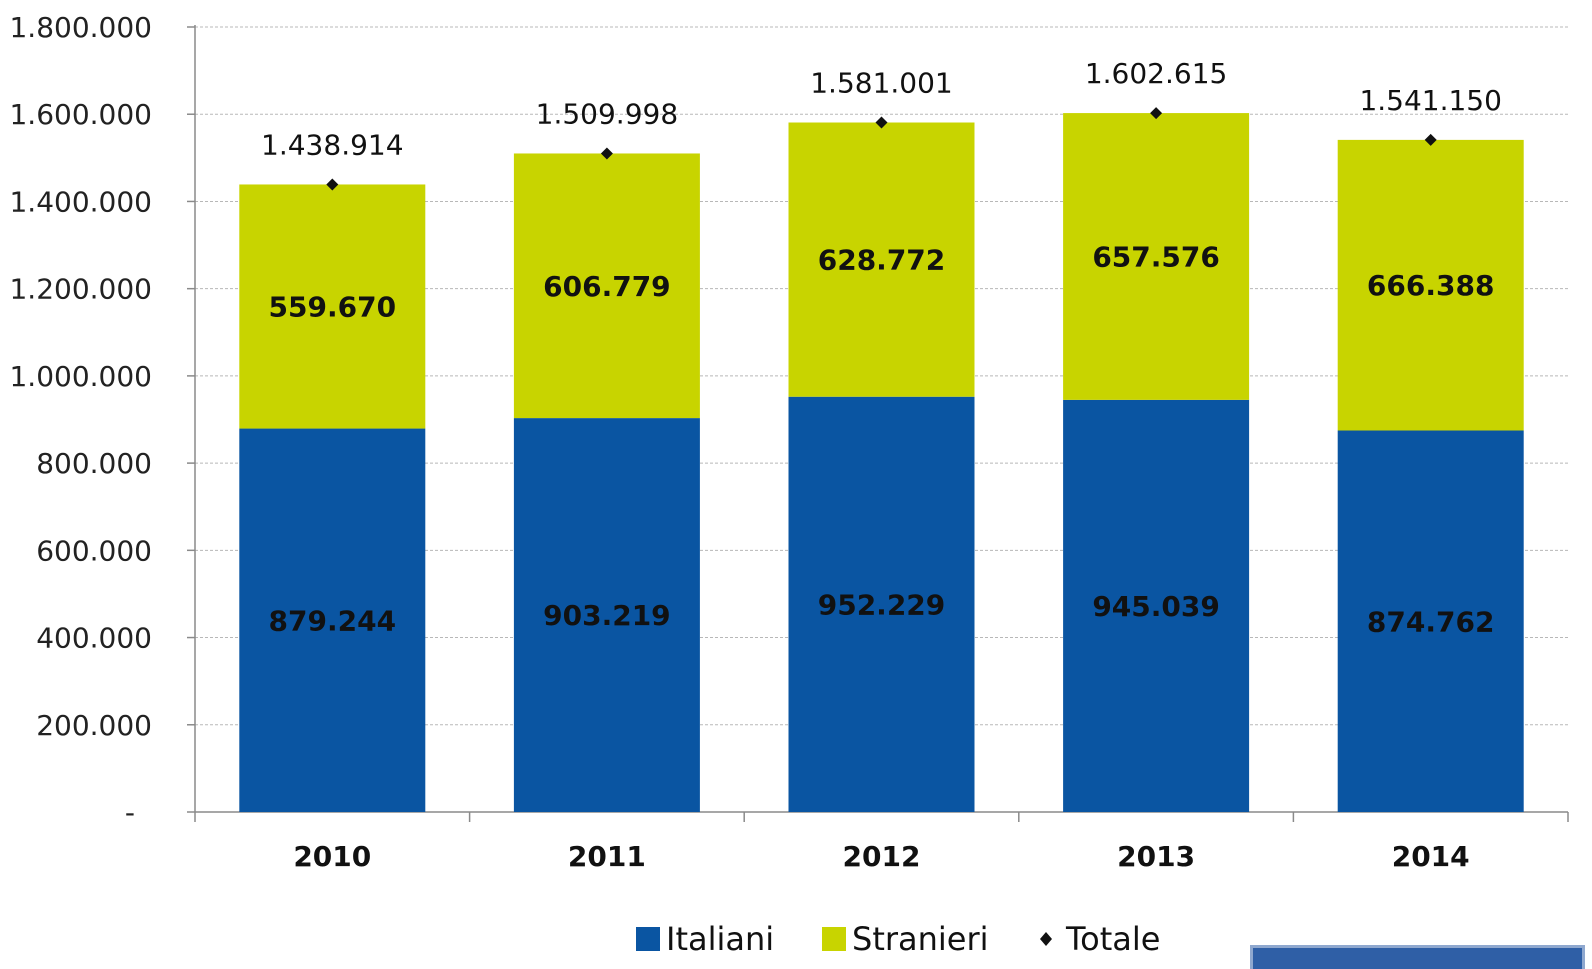 The width and height of the screenshot is (1592, 969). What do you see at coordinates (332, 856) in the screenshot?
I see `x-category-label-2010: 2010` at bounding box center [332, 856].